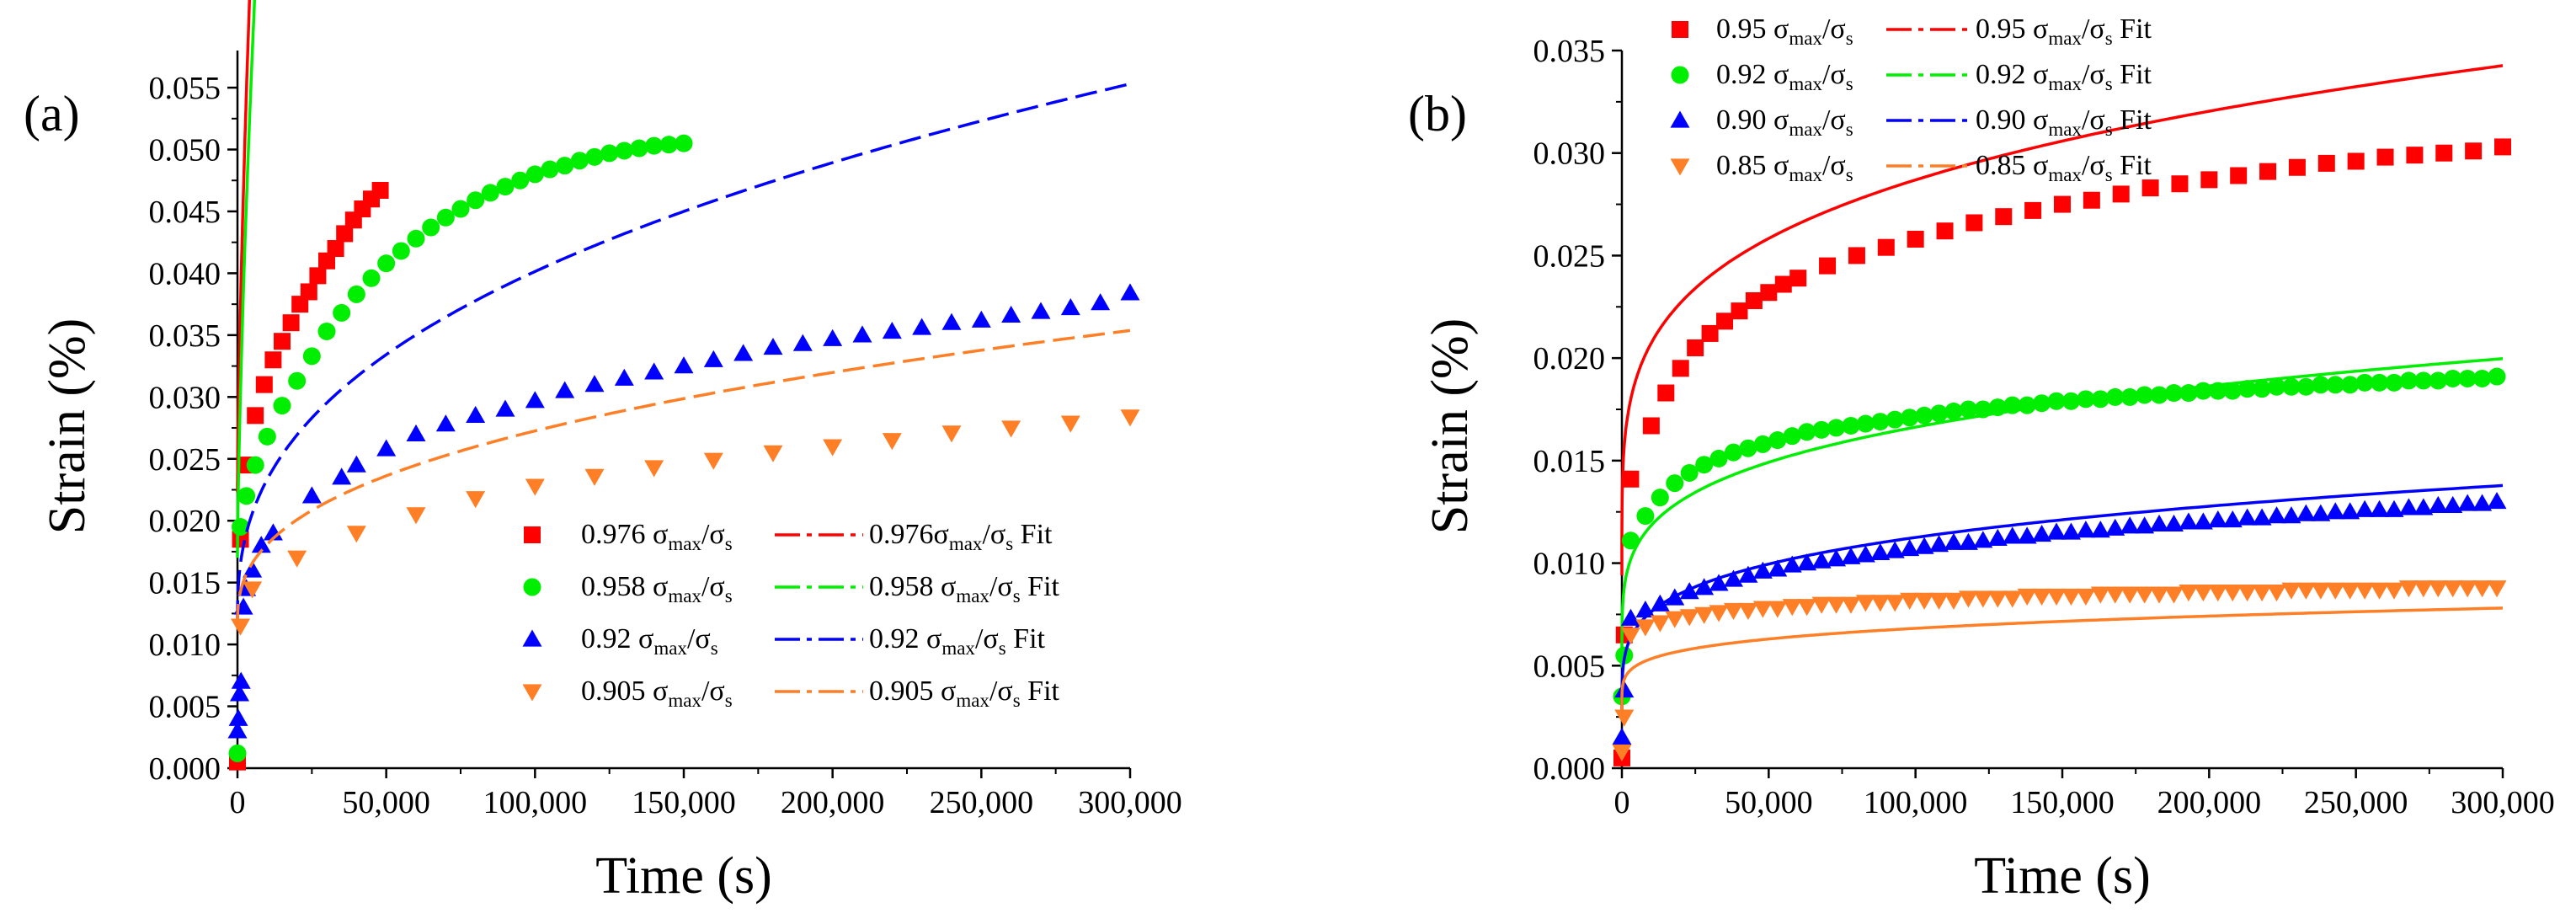 Image resolution: width=2576 pixels, height=924 pixels. What do you see at coordinates (185, 212) in the screenshot?
I see `y-tick-label: 0.045` at bounding box center [185, 212].